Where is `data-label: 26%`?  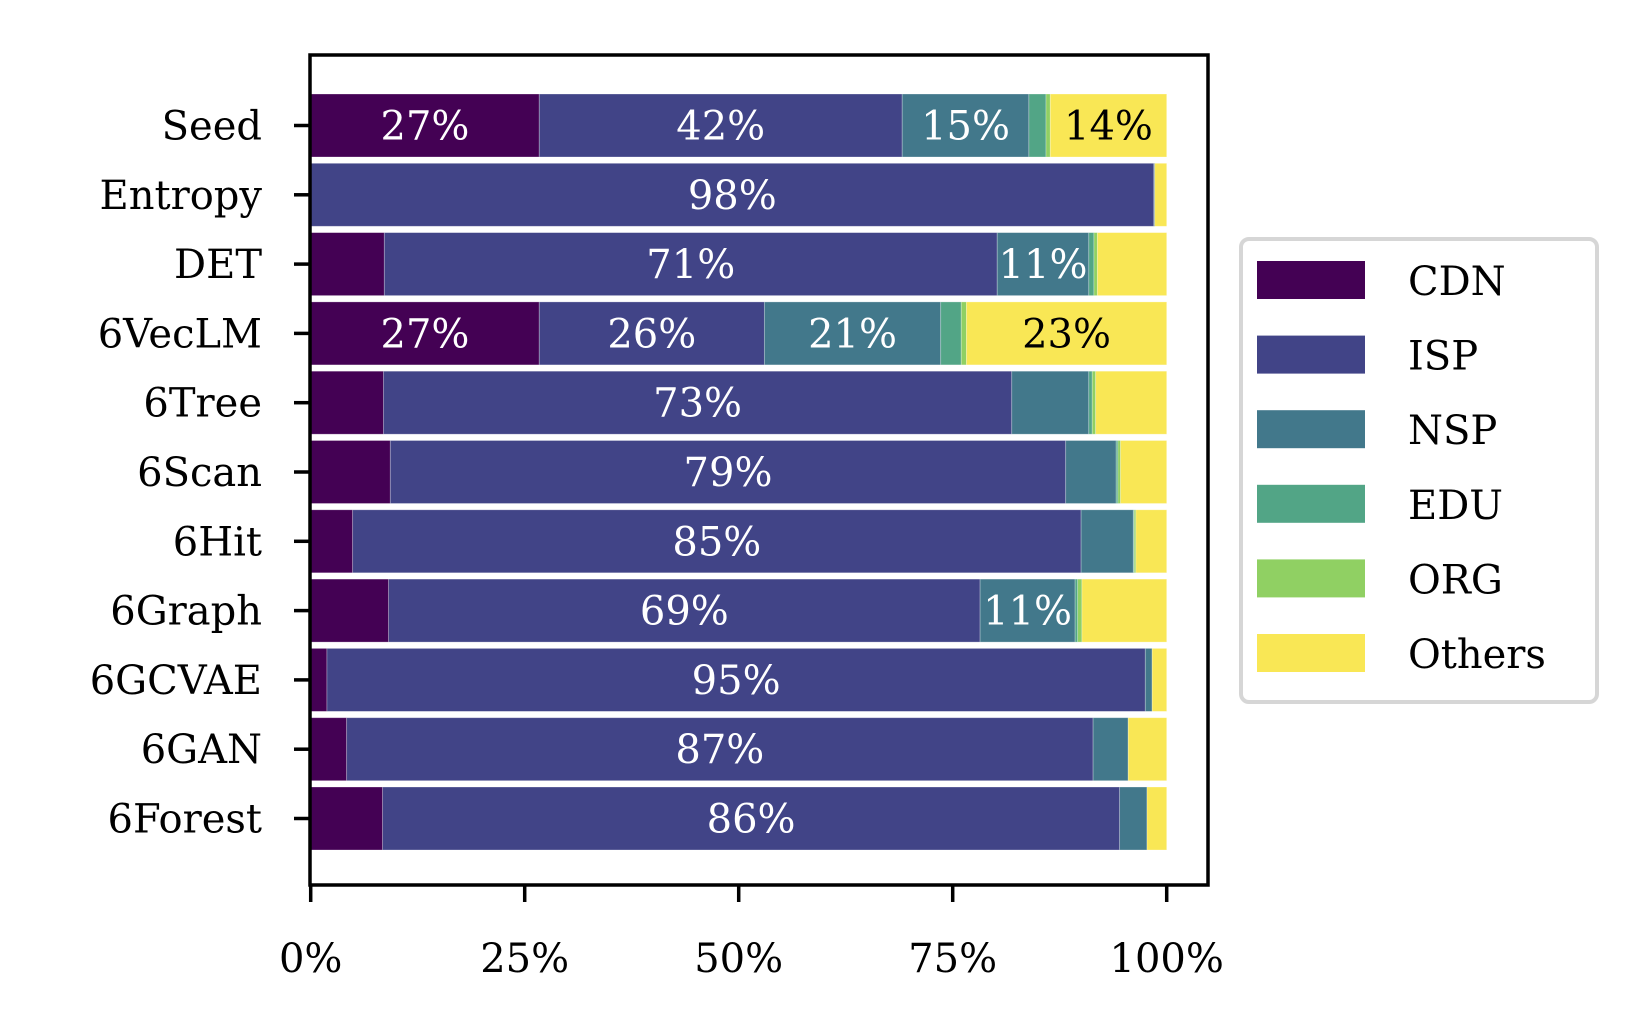 data-label: 26% is located at coordinates (651, 334).